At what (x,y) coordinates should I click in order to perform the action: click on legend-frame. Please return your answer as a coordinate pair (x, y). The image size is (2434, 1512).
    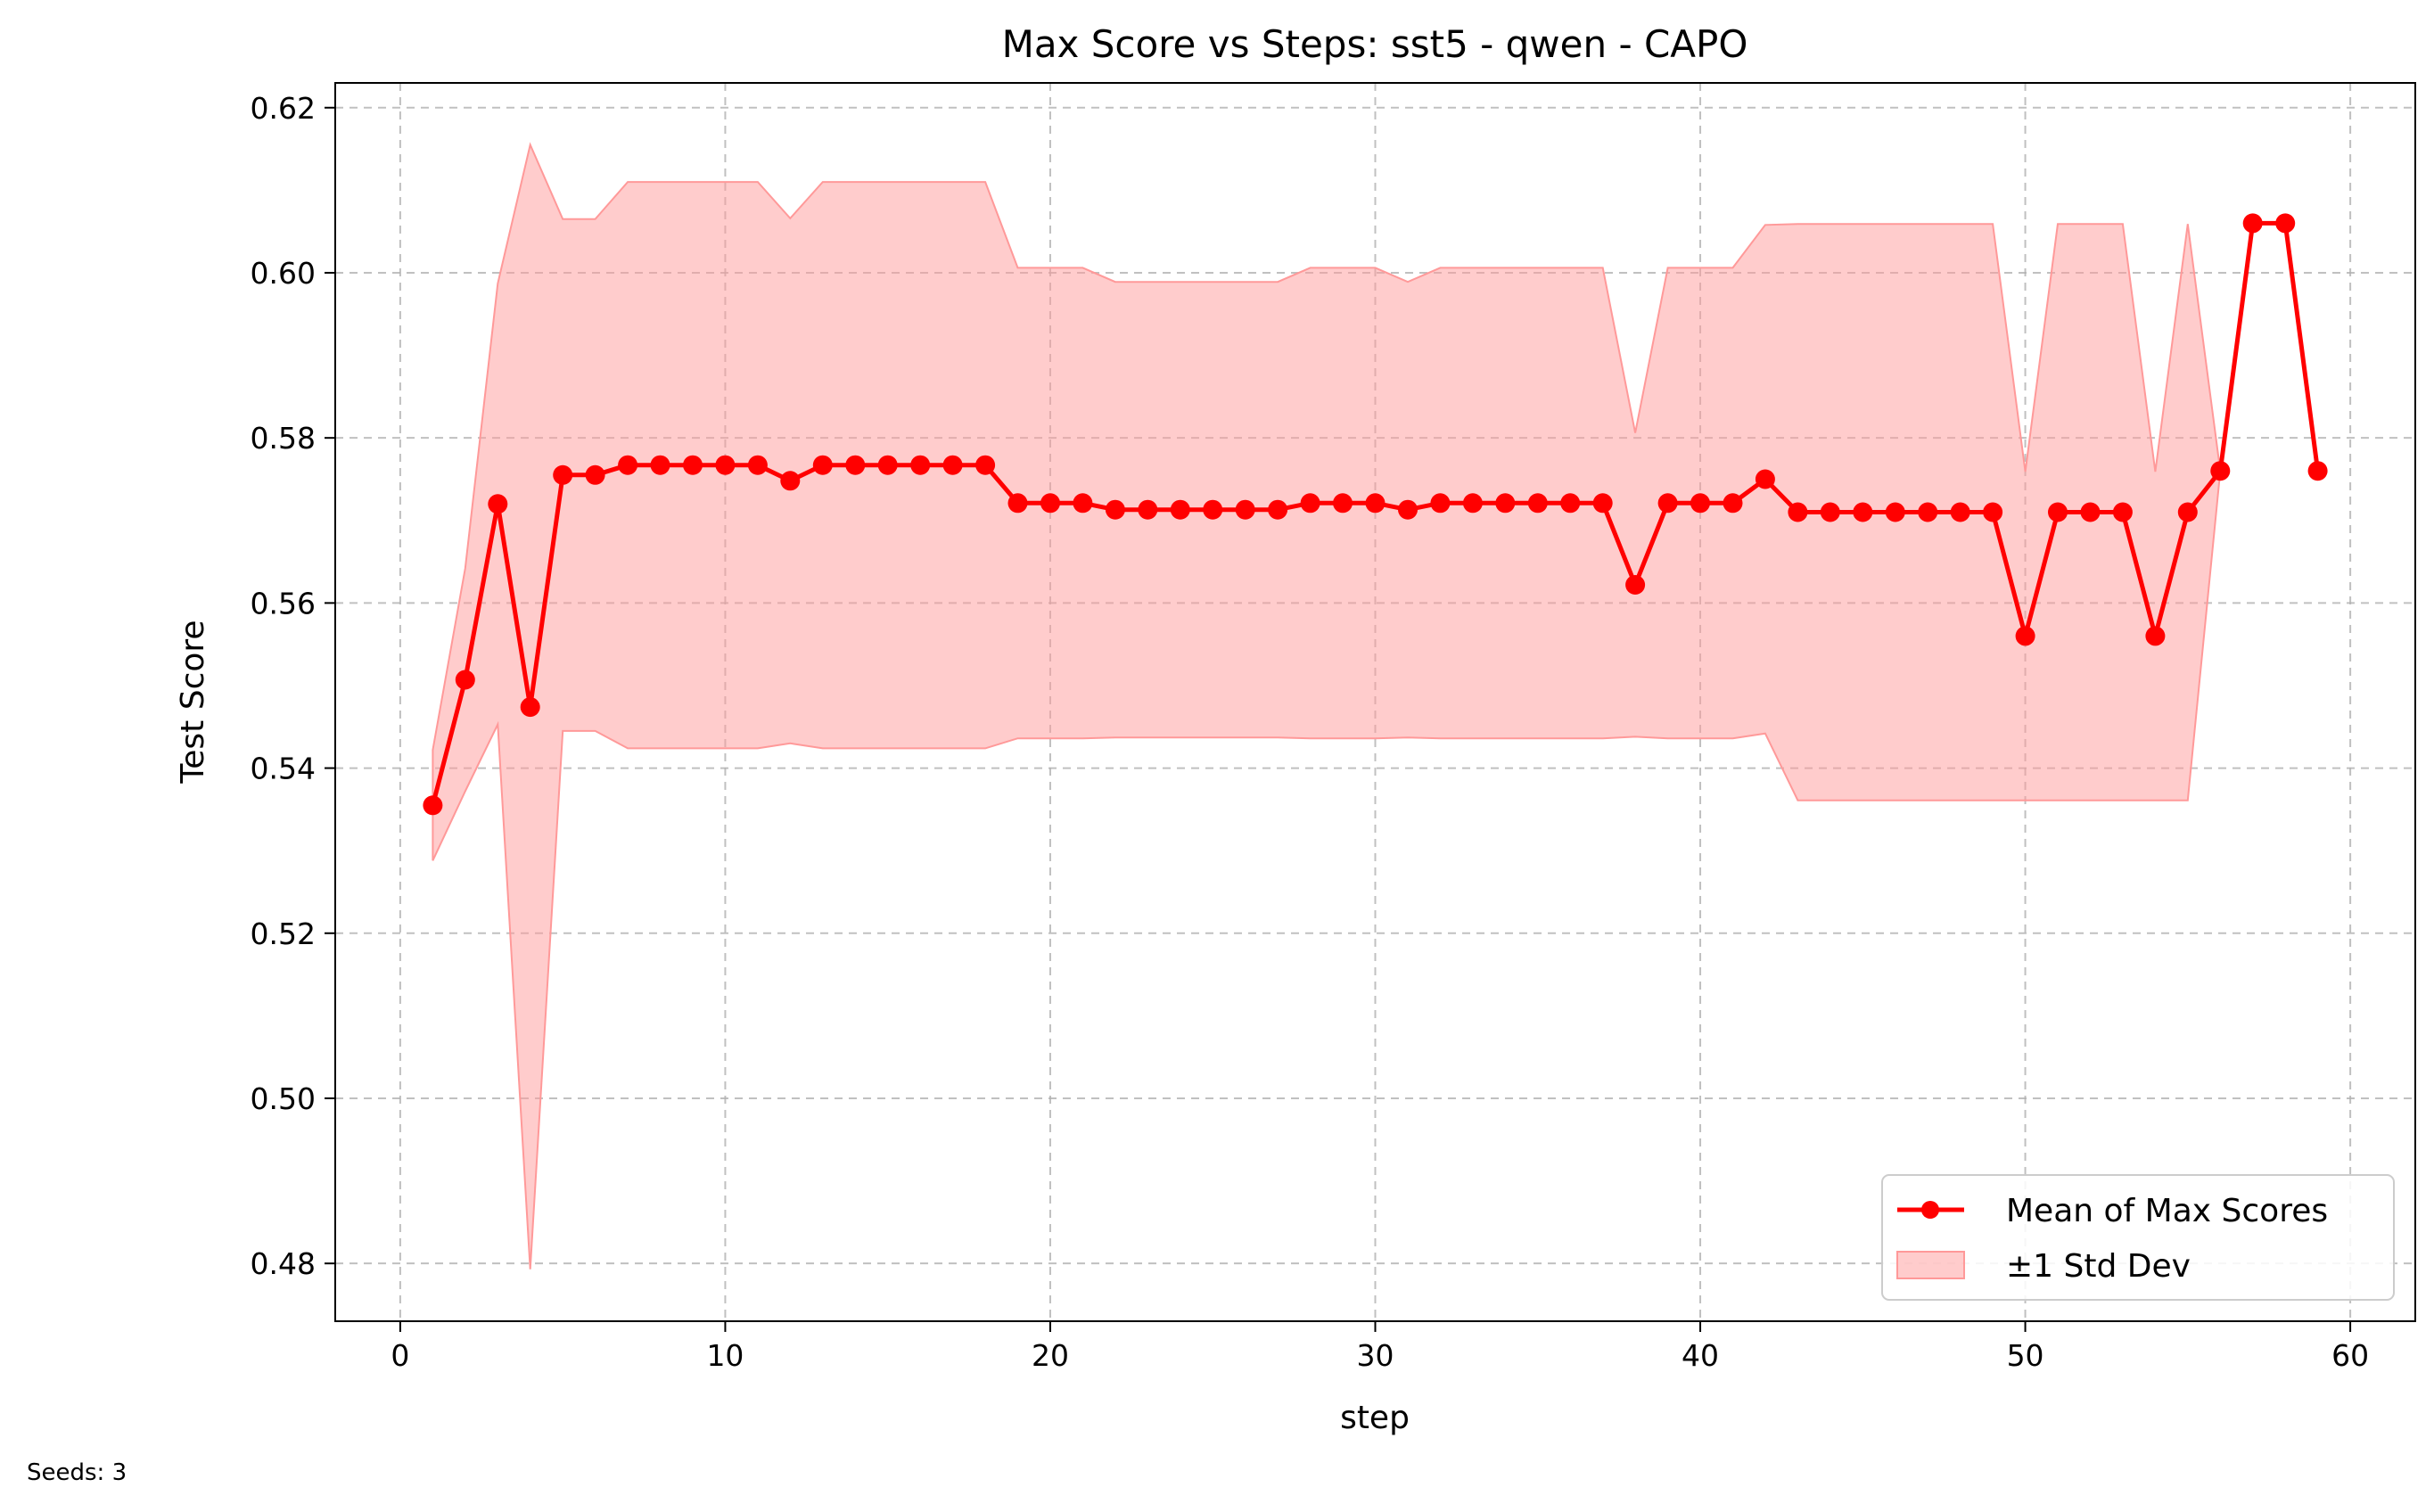
    Looking at the image, I should click on (2138, 1237).